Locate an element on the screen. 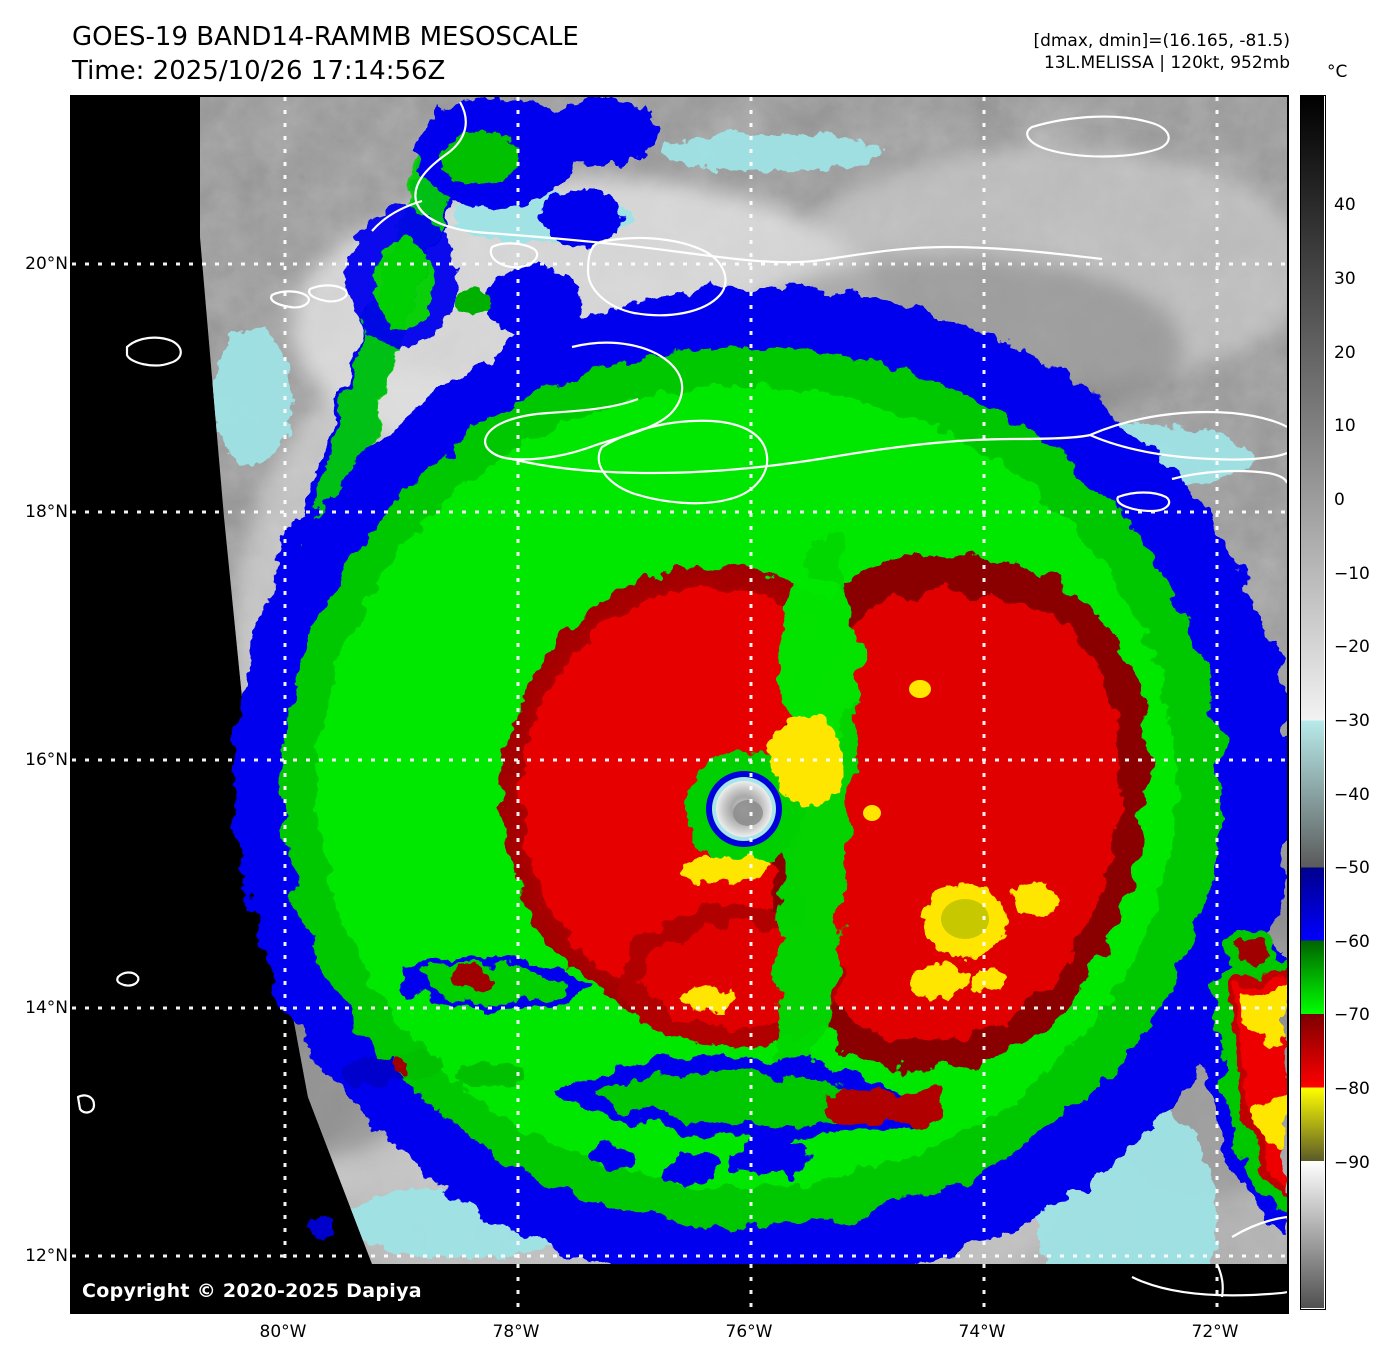  colorbar-tick-label: 20 is located at coordinates (1345, 352).